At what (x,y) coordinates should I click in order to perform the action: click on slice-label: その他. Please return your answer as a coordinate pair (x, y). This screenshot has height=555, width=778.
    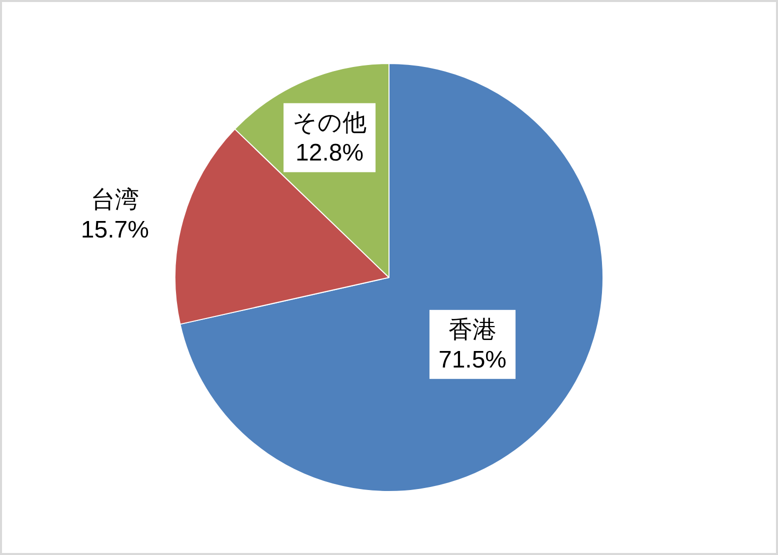
    Looking at the image, I should click on (329, 122).